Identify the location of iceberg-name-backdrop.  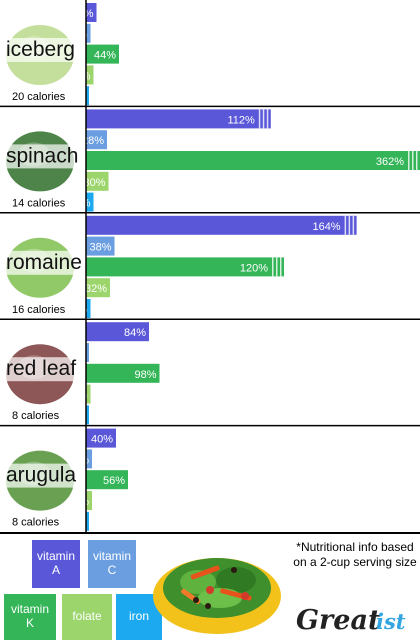
(41, 50).